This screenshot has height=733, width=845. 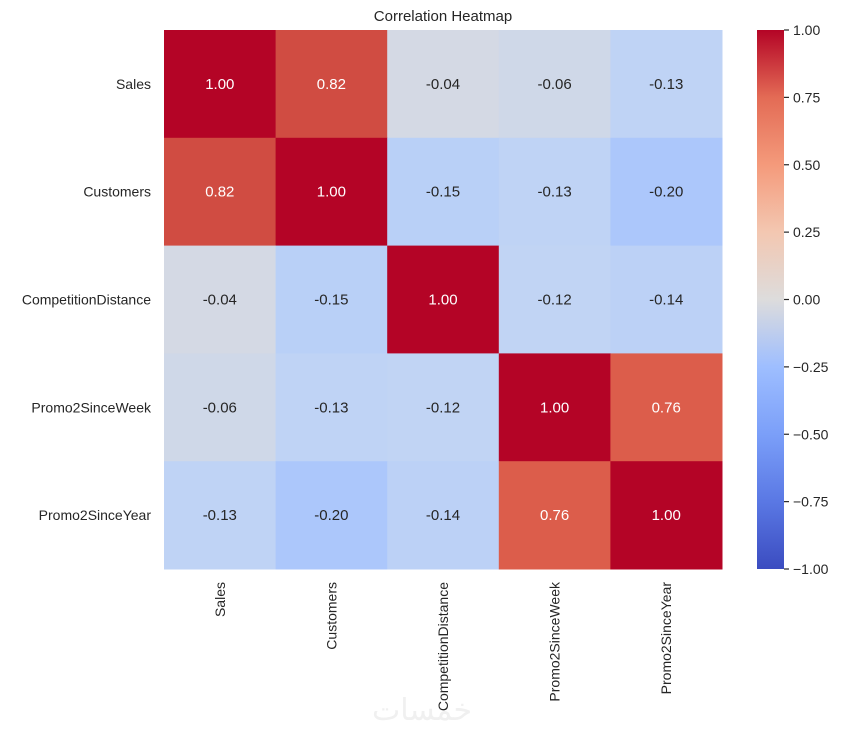 What do you see at coordinates (806, 30) in the screenshot?
I see `colorbar-tick-label: 1.00` at bounding box center [806, 30].